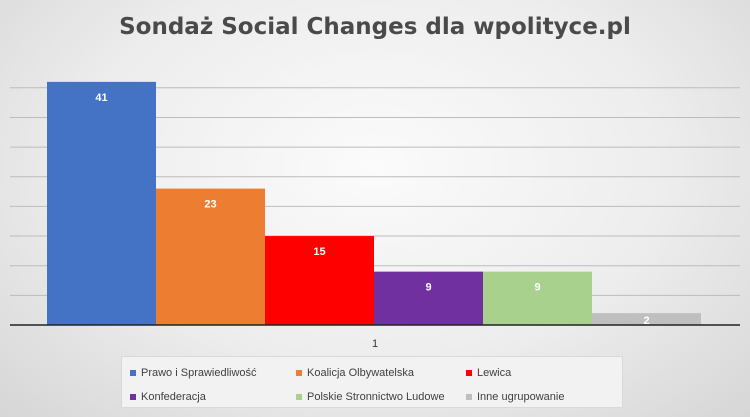 The width and height of the screenshot is (750, 417). What do you see at coordinates (360, 373) in the screenshot?
I see `legend-label: Koalicja Olbywatelska` at bounding box center [360, 373].